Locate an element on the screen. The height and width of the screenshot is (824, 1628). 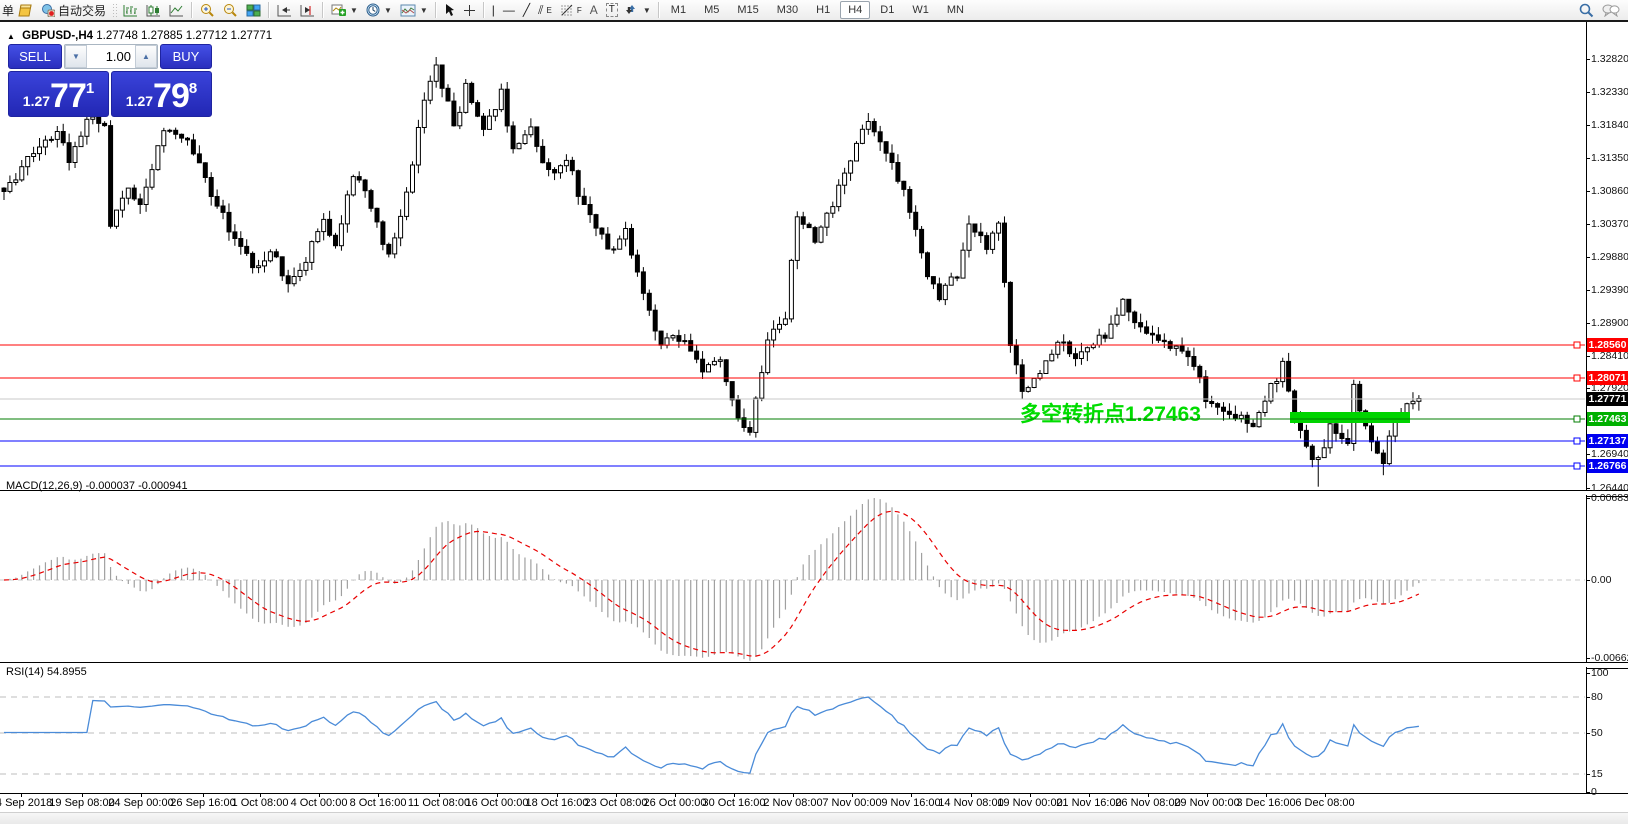
price-axis-label: 1.28900 is located at coordinates (1609, 323).